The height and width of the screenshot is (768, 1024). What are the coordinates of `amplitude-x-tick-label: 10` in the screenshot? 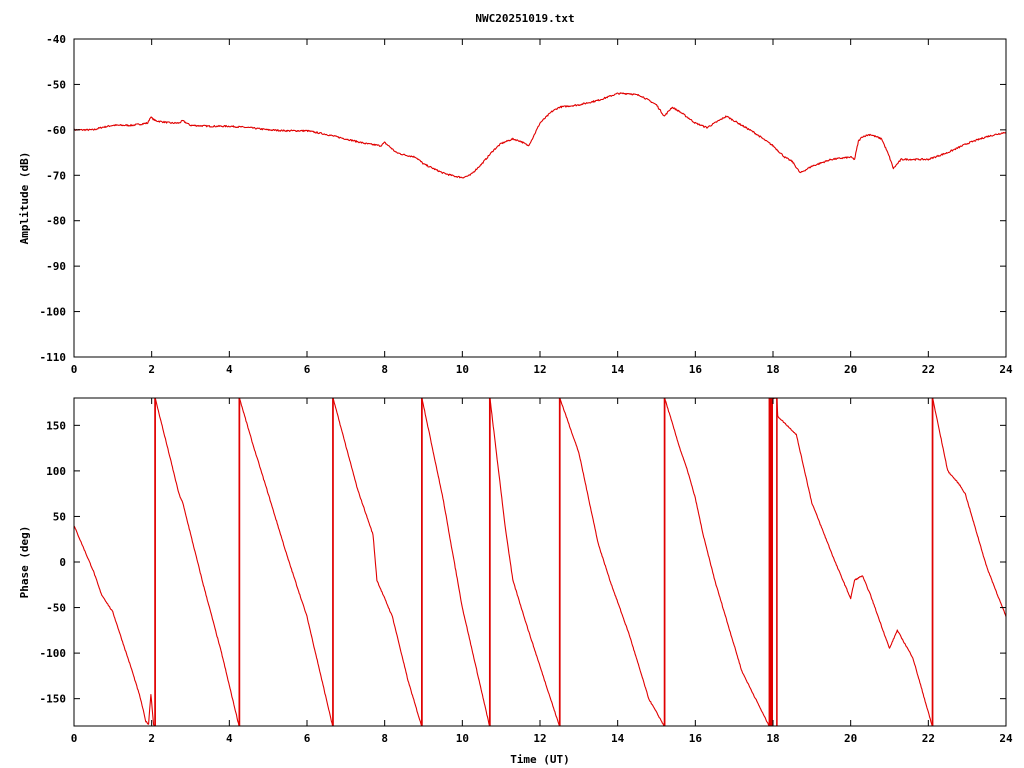 It's located at (462, 369).